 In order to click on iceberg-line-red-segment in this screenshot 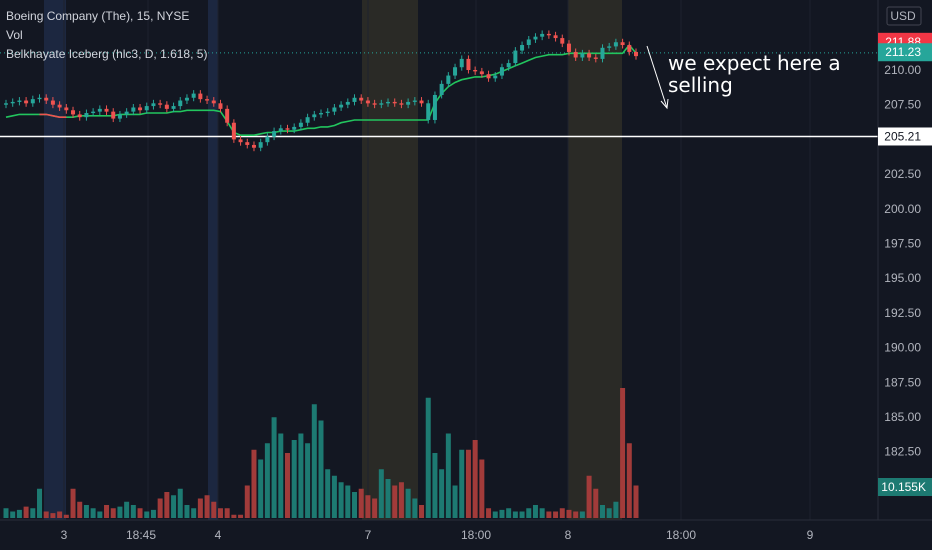, I will do `click(53, 115)`.